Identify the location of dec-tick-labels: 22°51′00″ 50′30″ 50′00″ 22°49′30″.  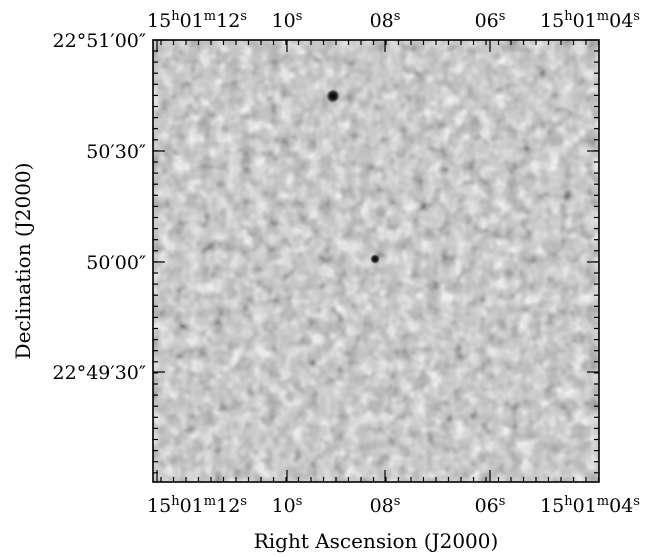
(99, 207).